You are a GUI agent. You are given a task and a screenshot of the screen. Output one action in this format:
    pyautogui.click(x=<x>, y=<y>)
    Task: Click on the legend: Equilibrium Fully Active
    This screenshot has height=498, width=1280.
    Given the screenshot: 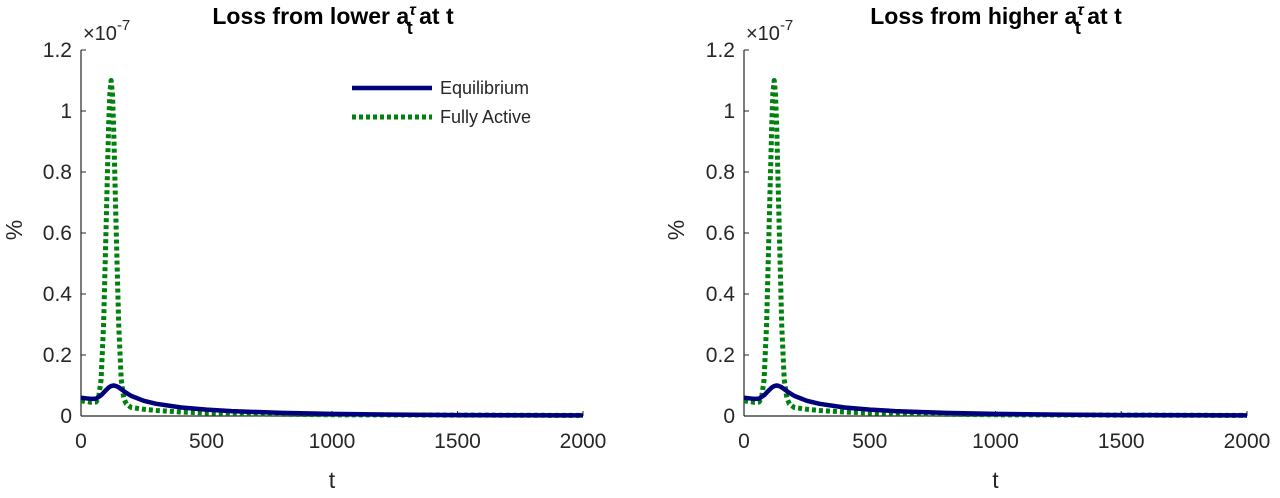 What is the action you would take?
    pyautogui.click(x=441, y=102)
    